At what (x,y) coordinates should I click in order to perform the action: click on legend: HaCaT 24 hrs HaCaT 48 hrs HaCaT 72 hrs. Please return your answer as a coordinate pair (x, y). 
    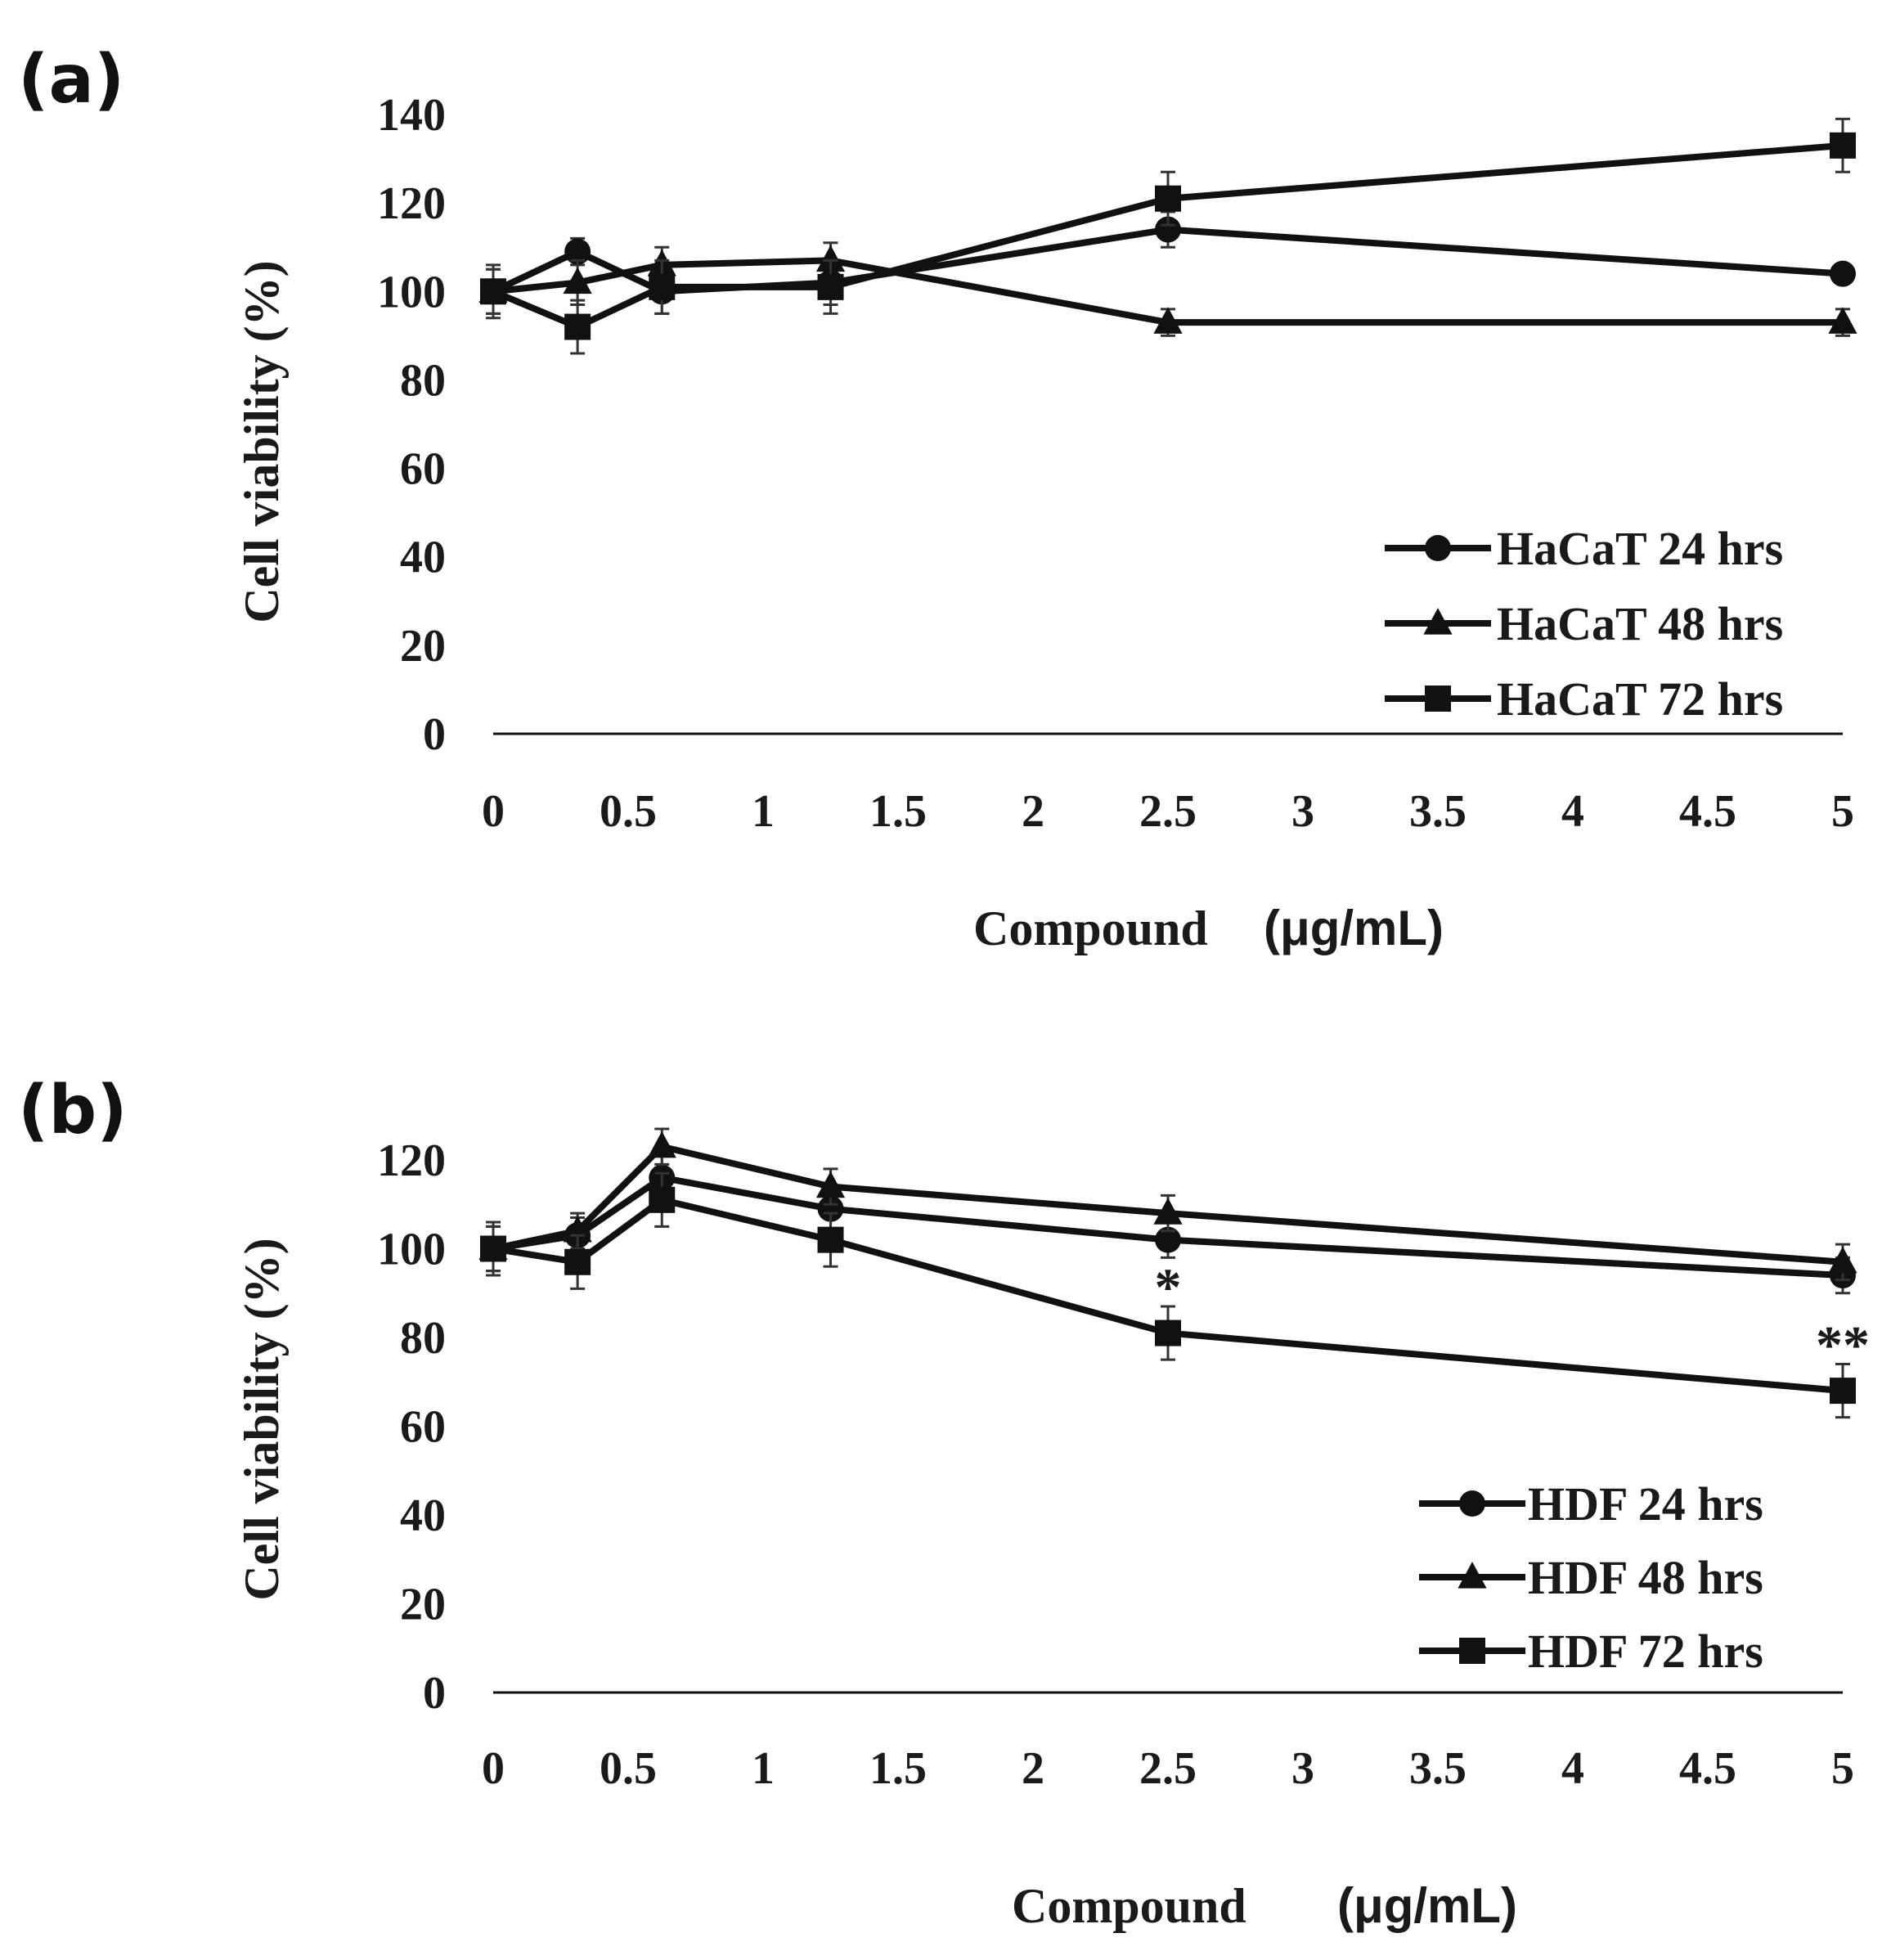
    Looking at the image, I should click on (1584, 624).